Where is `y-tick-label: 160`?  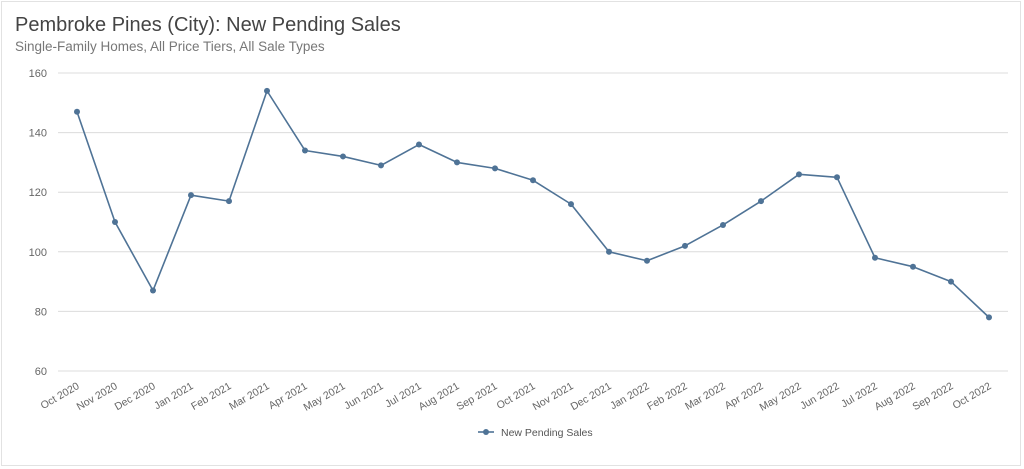
y-tick-label: 160 is located at coordinates (38, 74).